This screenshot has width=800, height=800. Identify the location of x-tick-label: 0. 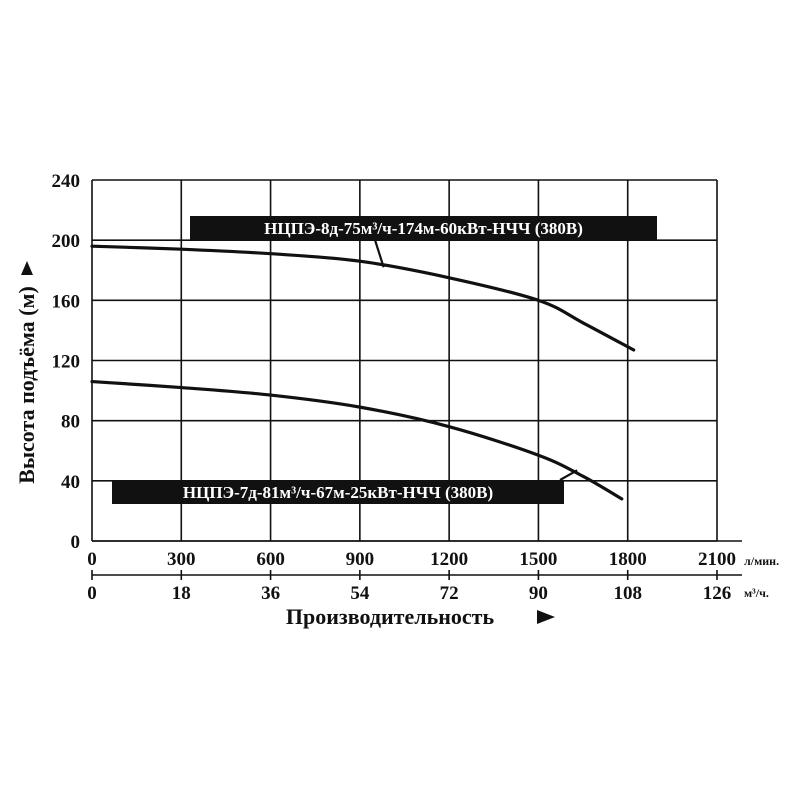
(92, 559).